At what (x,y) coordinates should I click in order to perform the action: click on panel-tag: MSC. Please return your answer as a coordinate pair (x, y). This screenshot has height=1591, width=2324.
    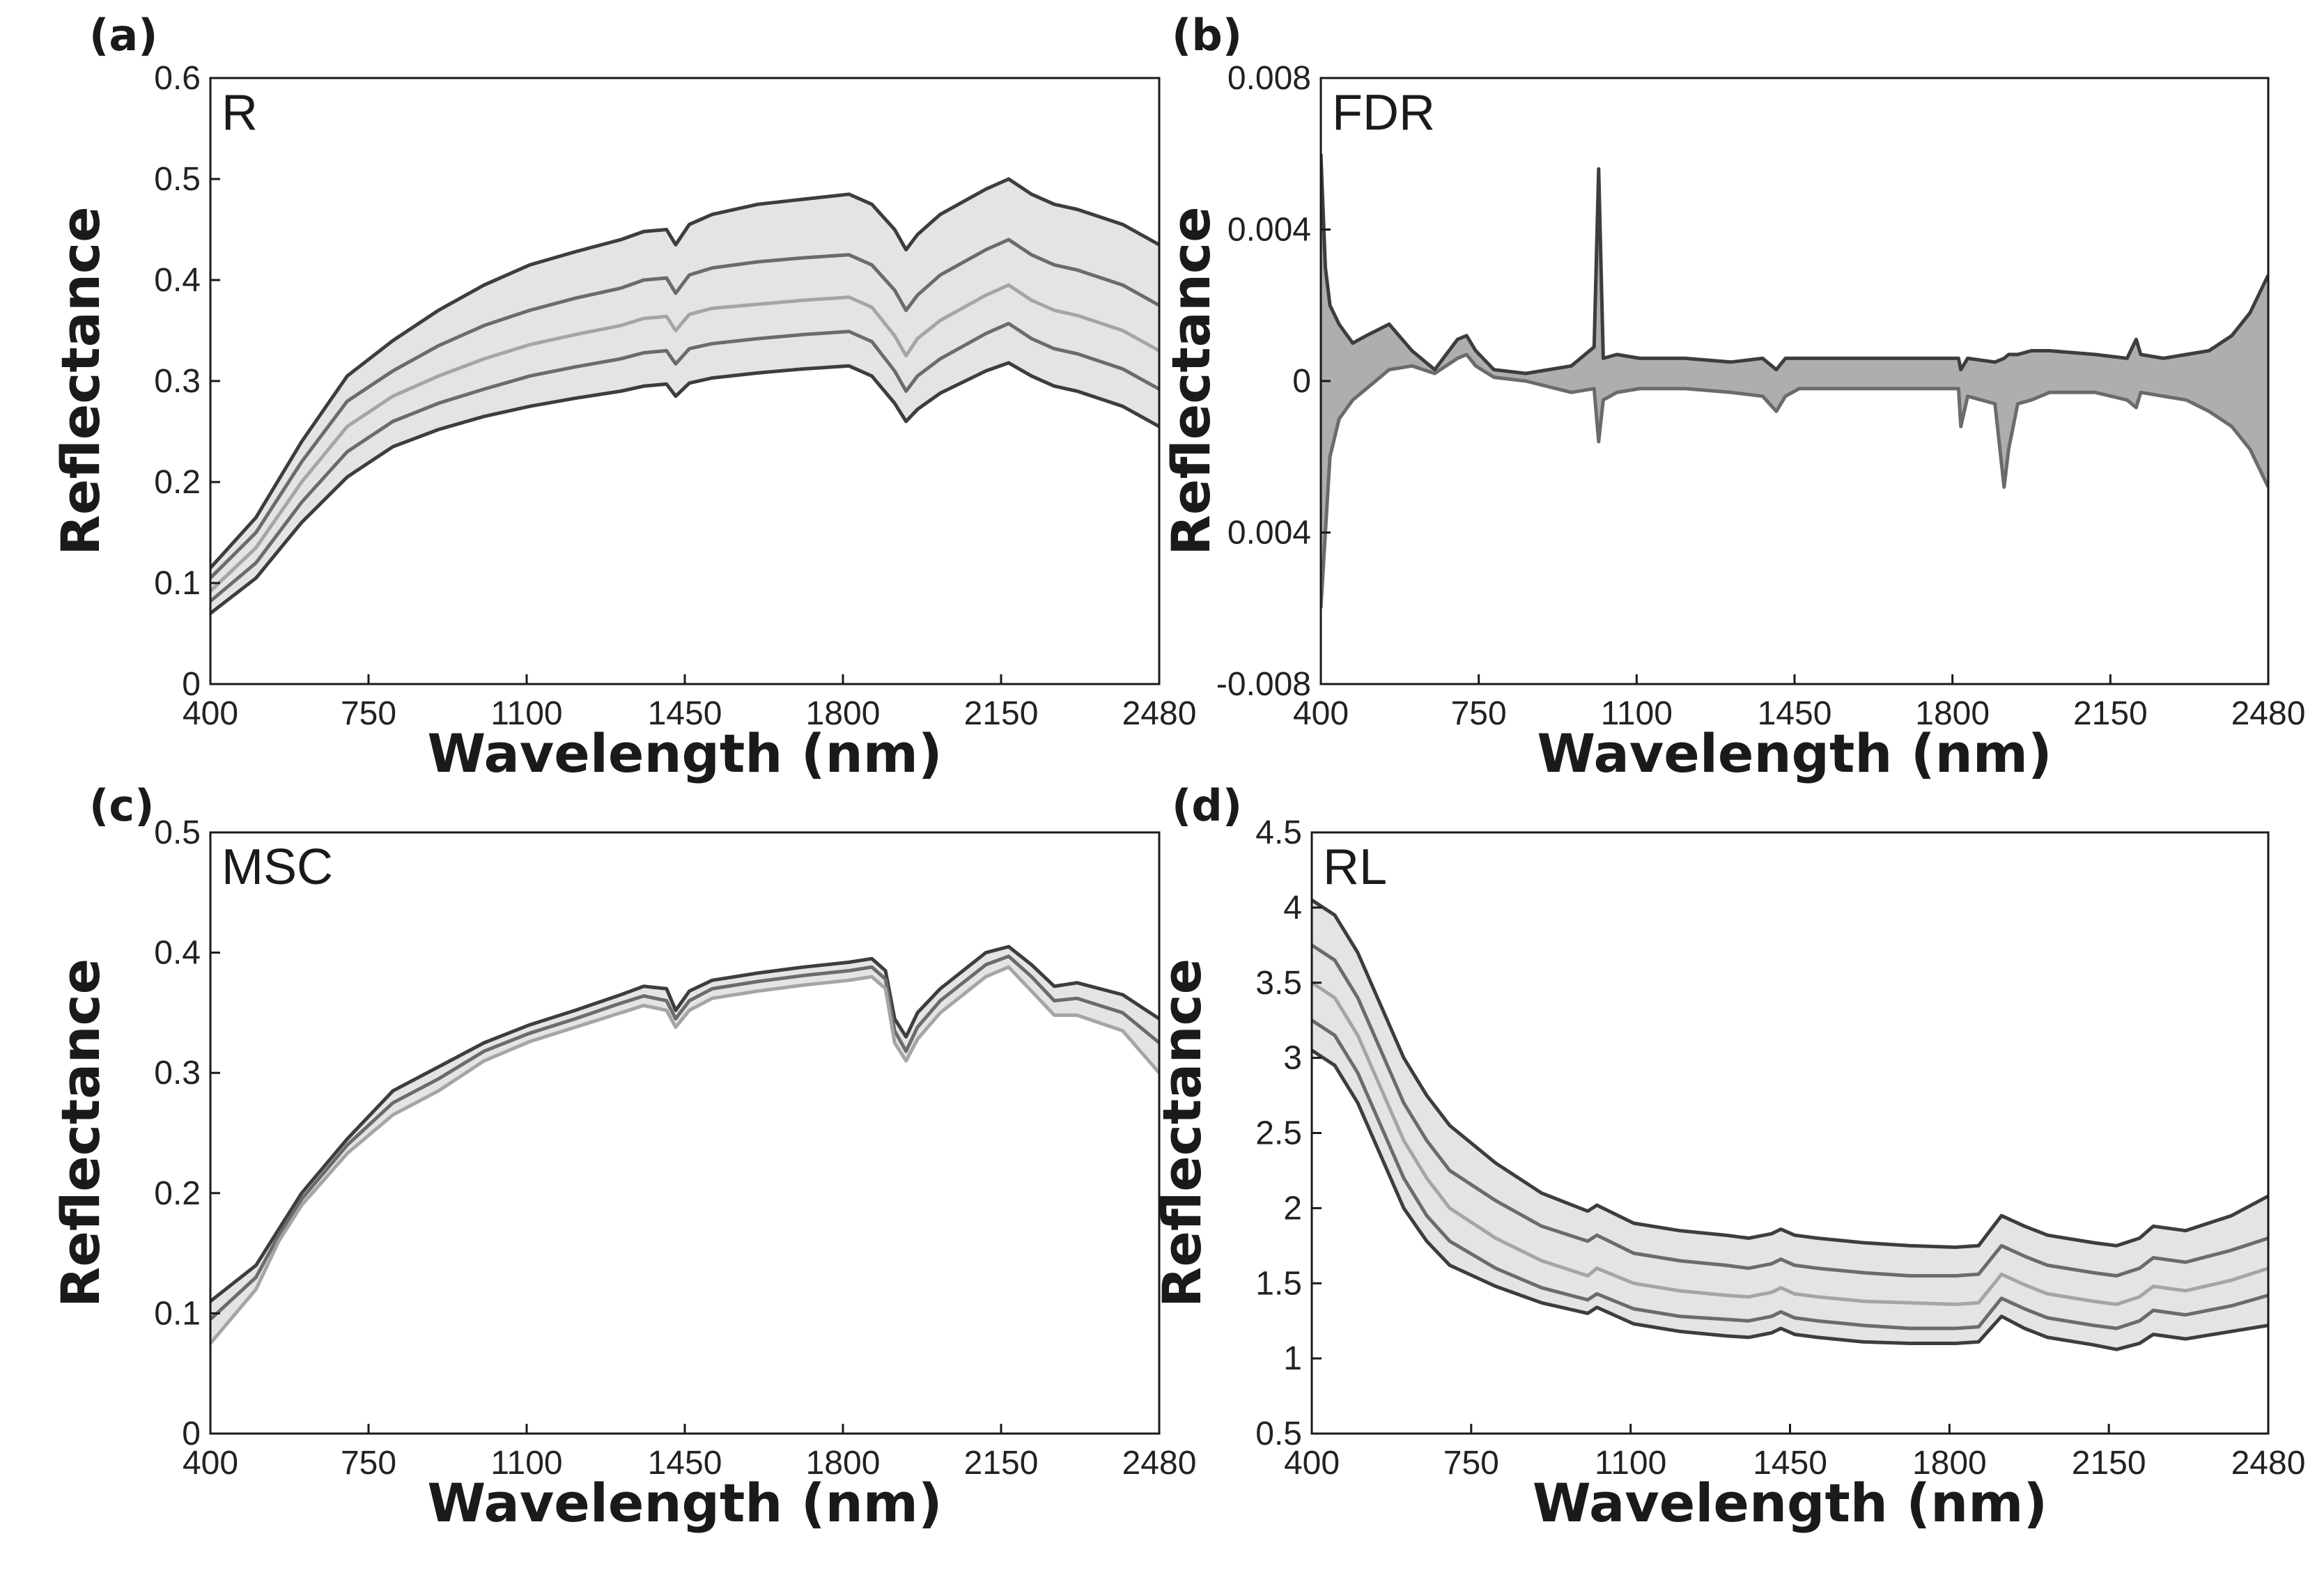
    Looking at the image, I should click on (277, 867).